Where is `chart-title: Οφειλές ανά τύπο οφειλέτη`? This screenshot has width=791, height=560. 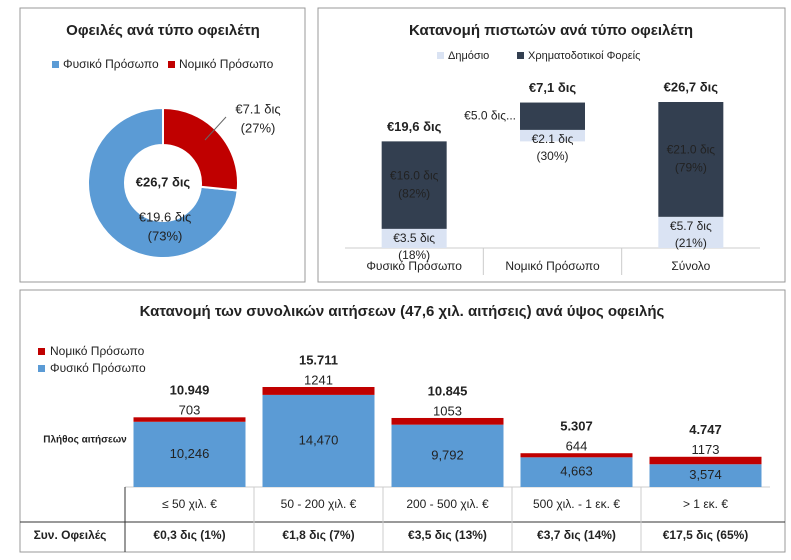
chart-title: Οφειλές ανά τύπο οφειλέτη is located at coordinates (163, 30).